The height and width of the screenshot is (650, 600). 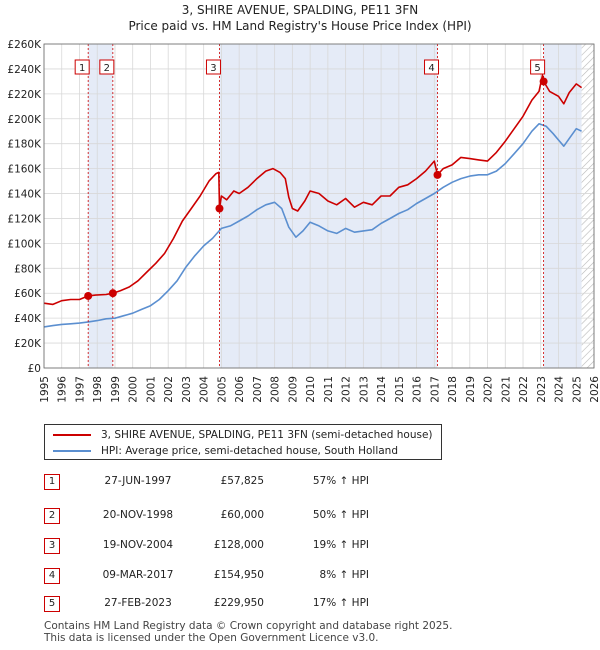 I want to click on y-tick-label: £20K, so click(x=28, y=344).